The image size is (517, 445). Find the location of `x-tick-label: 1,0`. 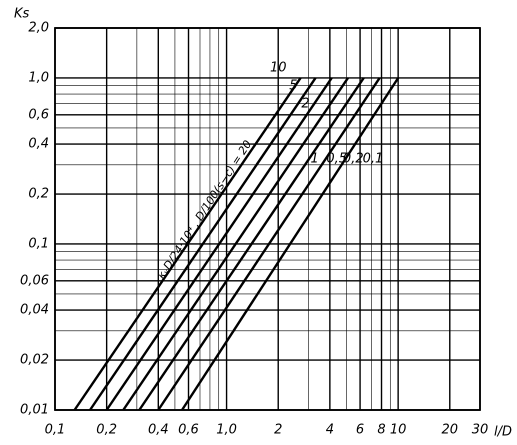

x-tick-label: 1,0 is located at coordinates (226, 430).